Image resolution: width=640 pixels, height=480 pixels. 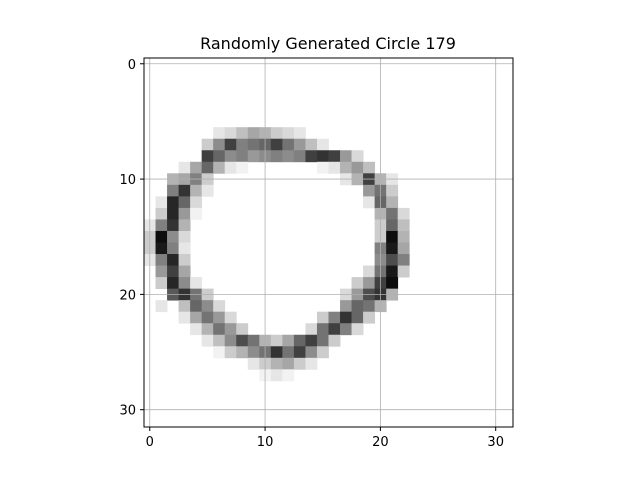 What do you see at coordinates (127, 411) in the screenshot?
I see `y-tick-label: 30` at bounding box center [127, 411].